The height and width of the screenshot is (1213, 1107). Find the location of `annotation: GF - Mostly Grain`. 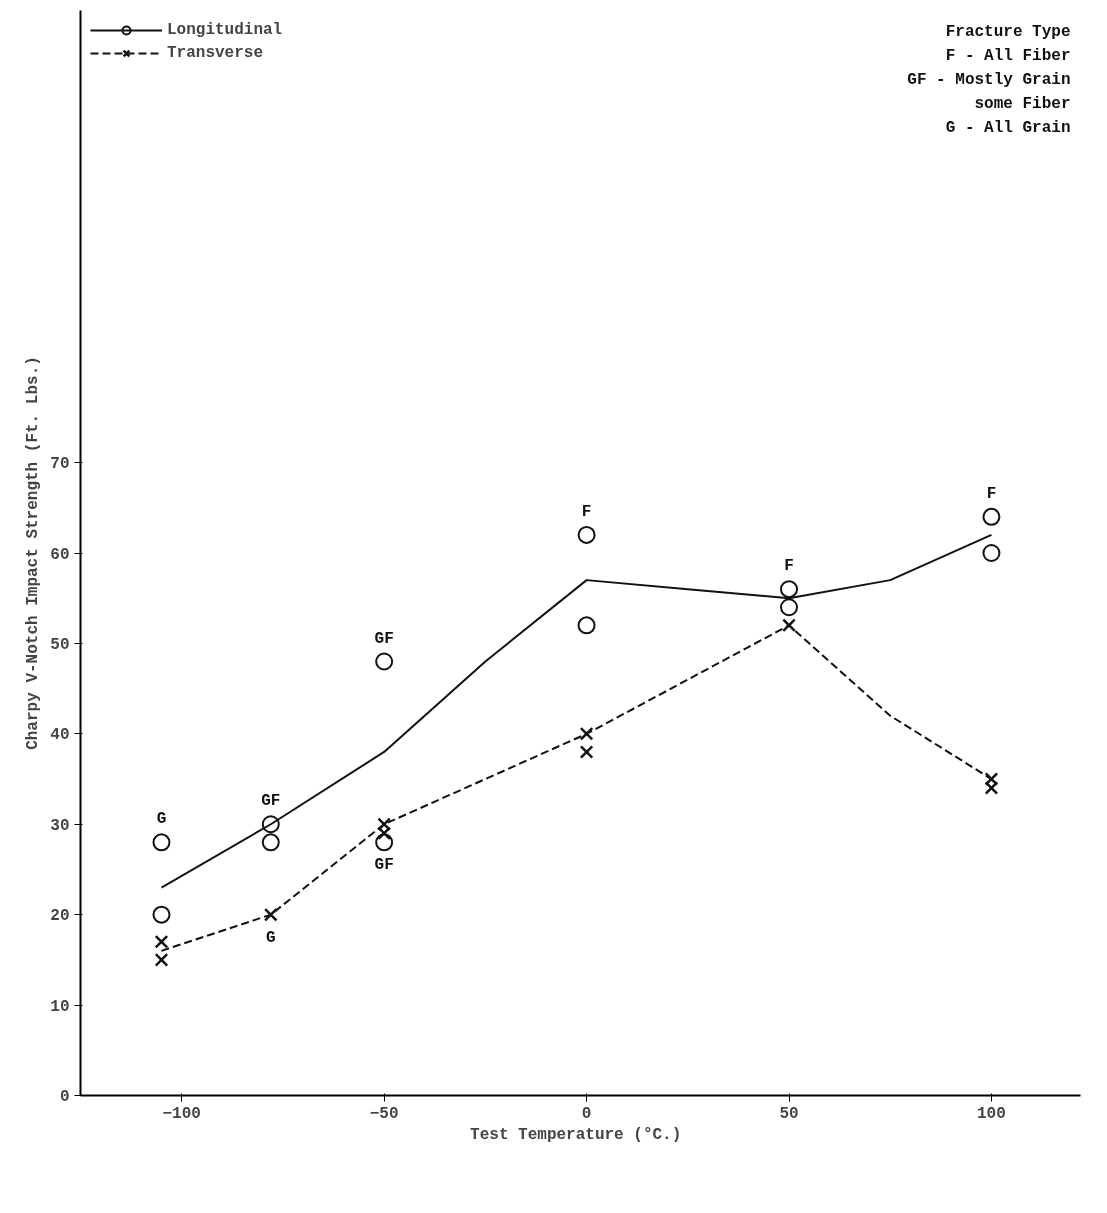

annotation: GF - Mostly Grain is located at coordinates (989, 79).